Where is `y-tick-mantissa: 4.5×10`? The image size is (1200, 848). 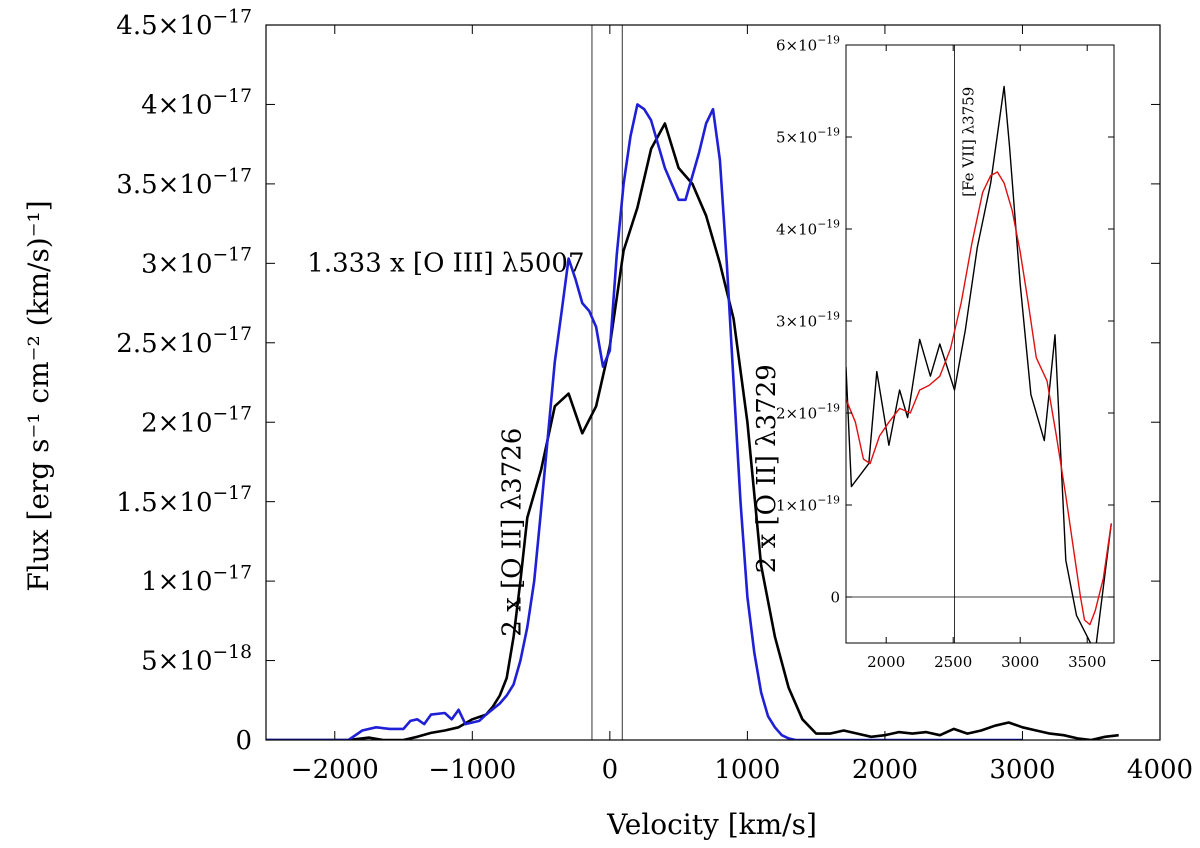
y-tick-mantissa: 4.5×10 is located at coordinates (164, 26).